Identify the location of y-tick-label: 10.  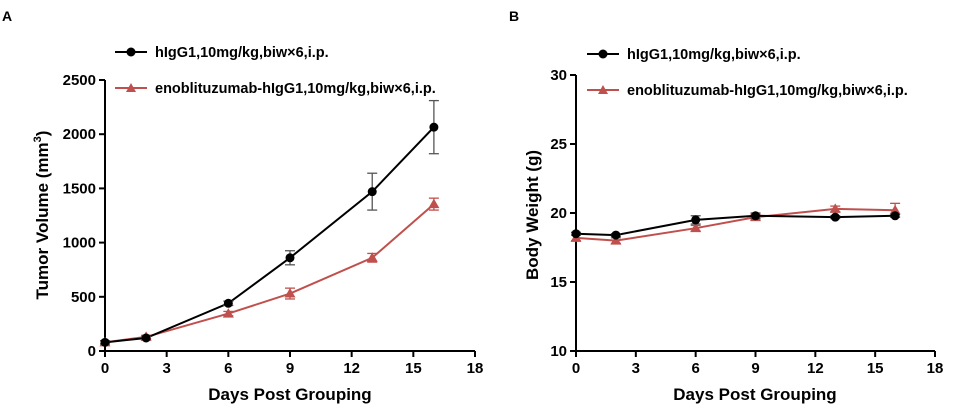
(558, 351).